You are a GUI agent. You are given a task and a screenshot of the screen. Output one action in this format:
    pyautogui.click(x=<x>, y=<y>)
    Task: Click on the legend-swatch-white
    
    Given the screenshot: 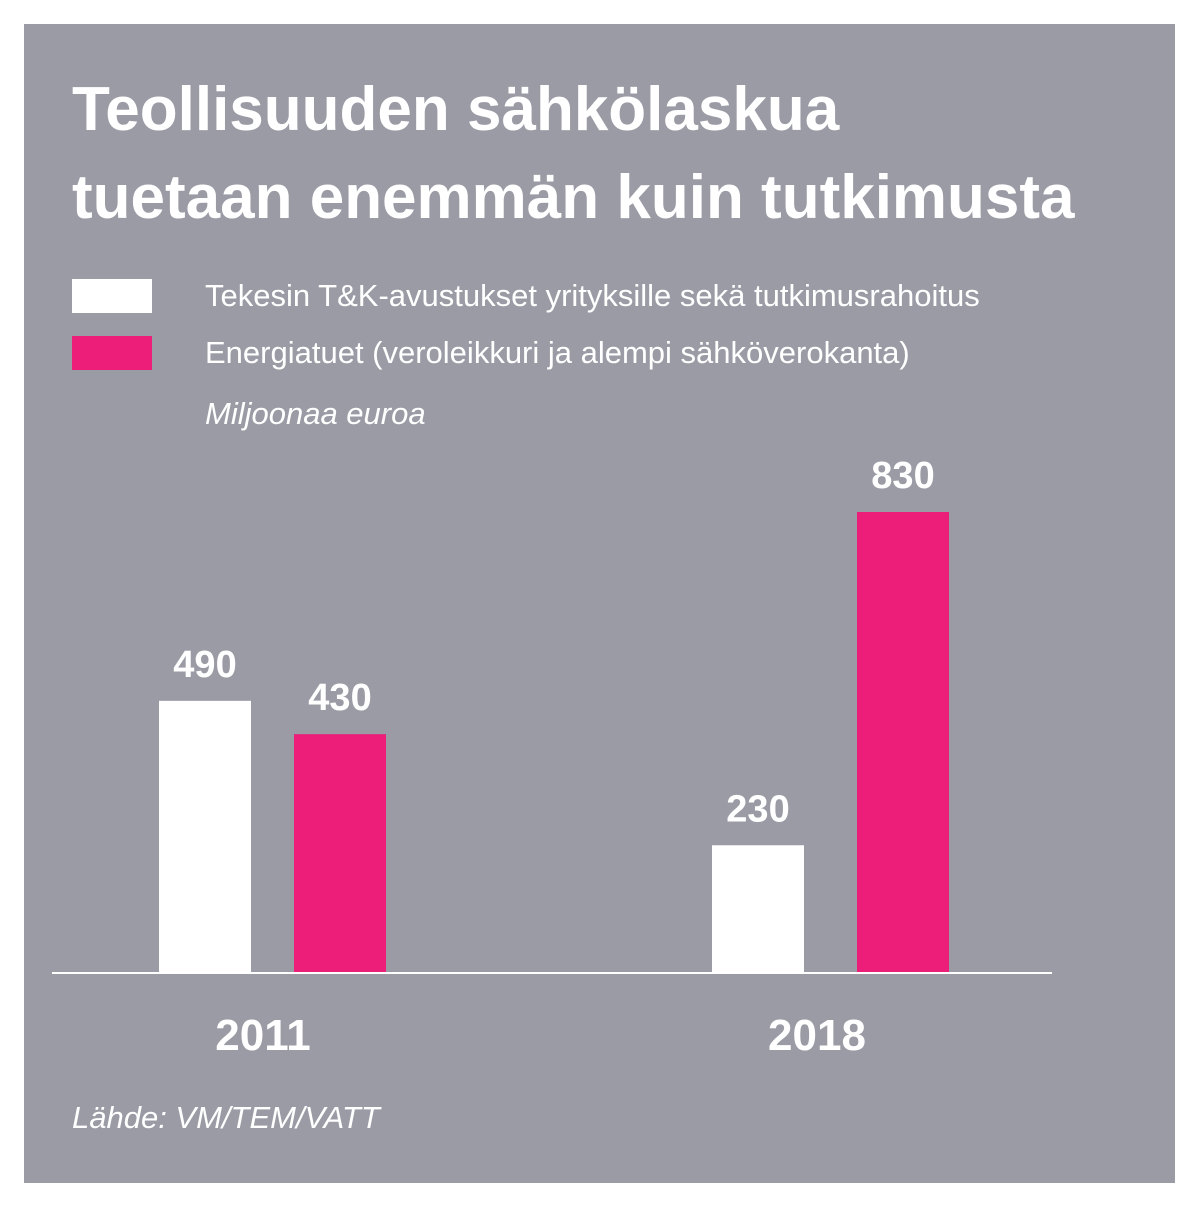 What is the action you would take?
    pyautogui.click(x=112, y=296)
    